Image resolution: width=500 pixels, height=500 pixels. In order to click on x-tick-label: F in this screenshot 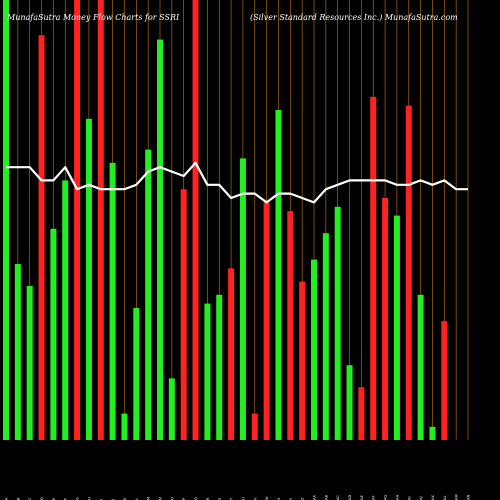, I will do `click(66, 499)`.